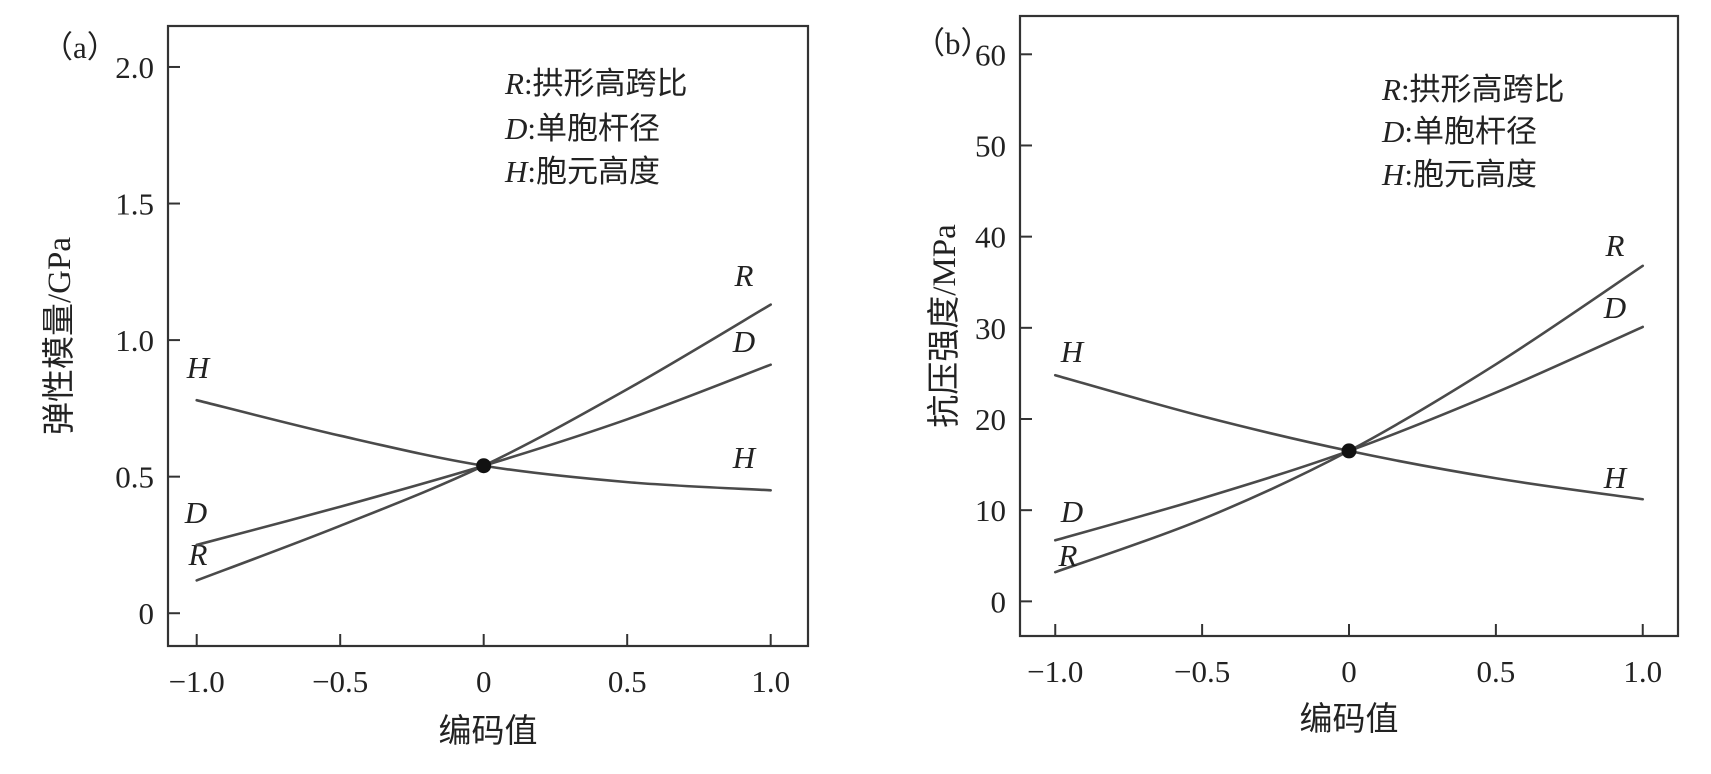 The width and height of the screenshot is (1711, 774). Describe the element at coordinates (990, 145) in the screenshot. I see `y-tick-label: 50` at that location.